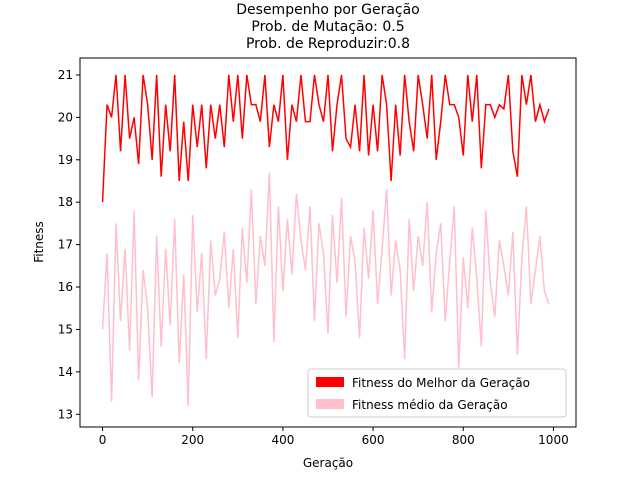 The height and width of the screenshot is (484, 640). What do you see at coordinates (328, 463) in the screenshot?
I see `x-axis-label: Geração` at bounding box center [328, 463].